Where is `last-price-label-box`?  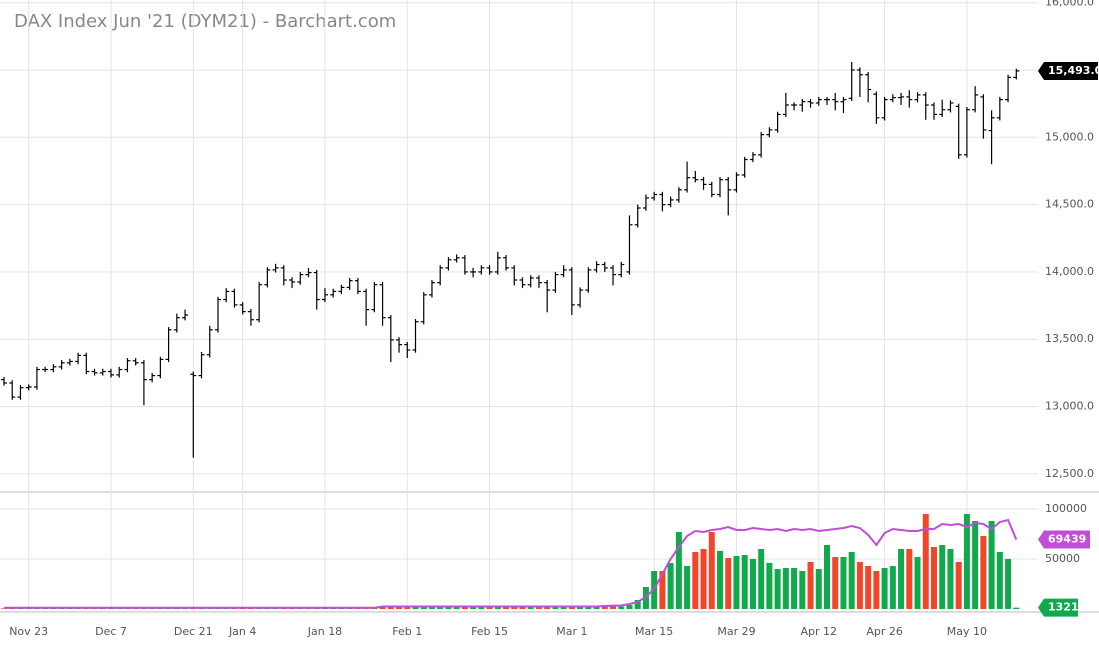
last-price-label-box is located at coordinates (1068, 70).